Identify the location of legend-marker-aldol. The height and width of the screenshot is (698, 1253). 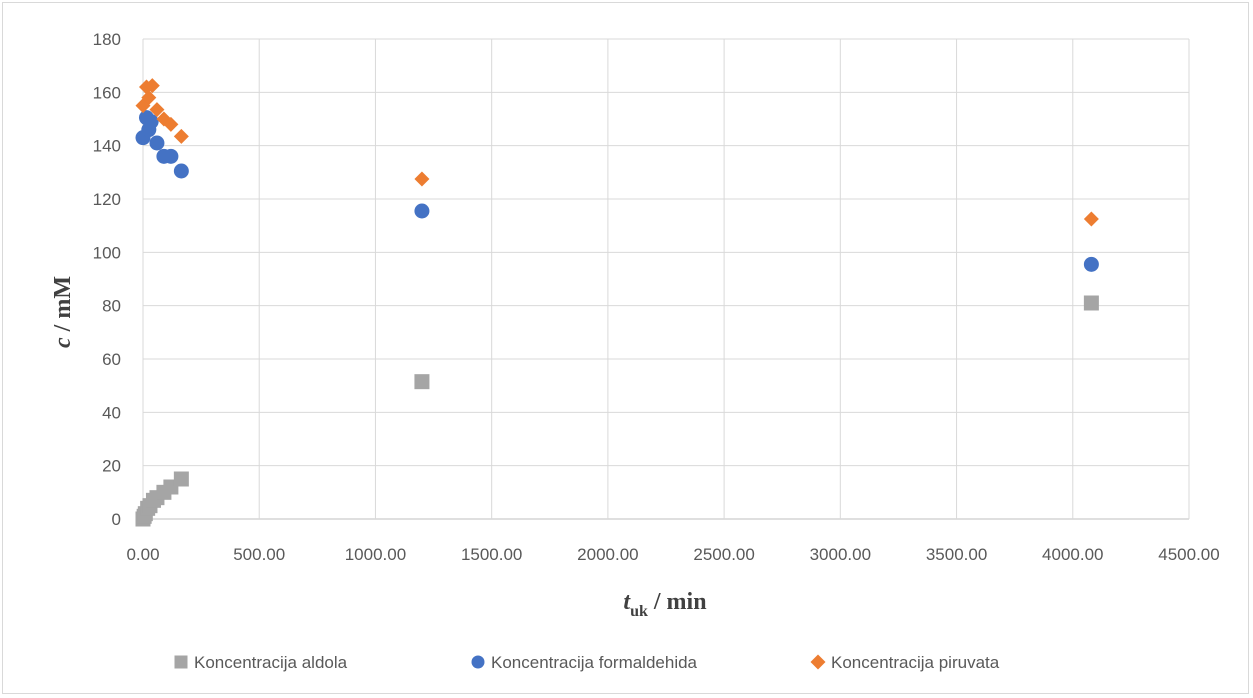
(181, 662).